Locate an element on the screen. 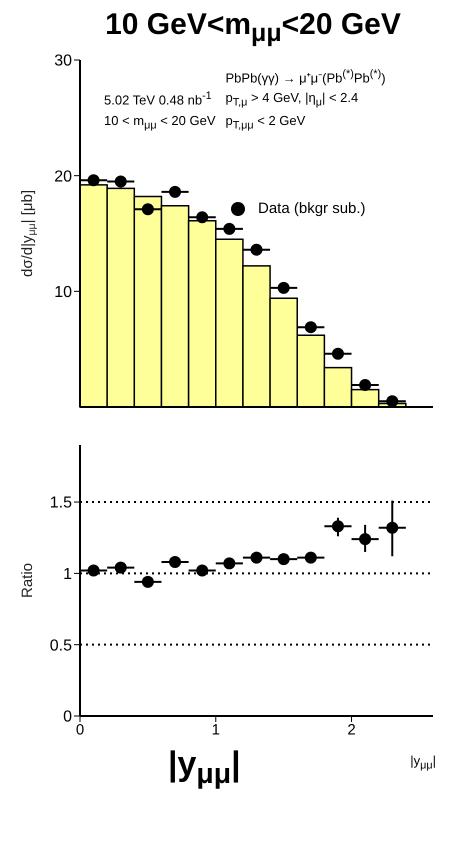 The height and width of the screenshot is (857, 467). annotation: 5.02 TeV 0.48 nb$^{-1}$ is located at coordinates (158, 99).